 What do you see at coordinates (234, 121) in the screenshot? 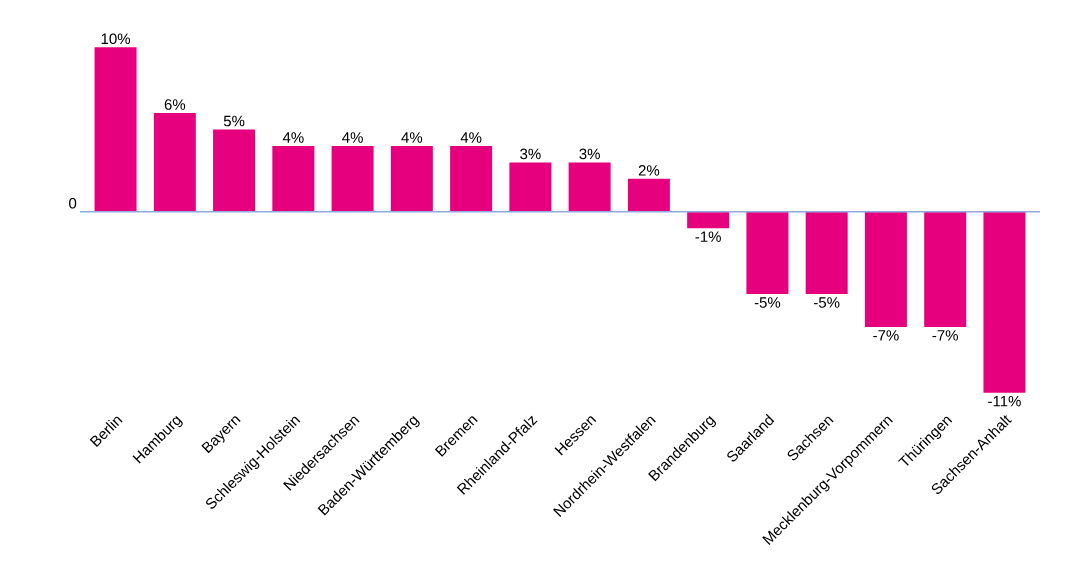
I see `data-label: 5%` at bounding box center [234, 121].